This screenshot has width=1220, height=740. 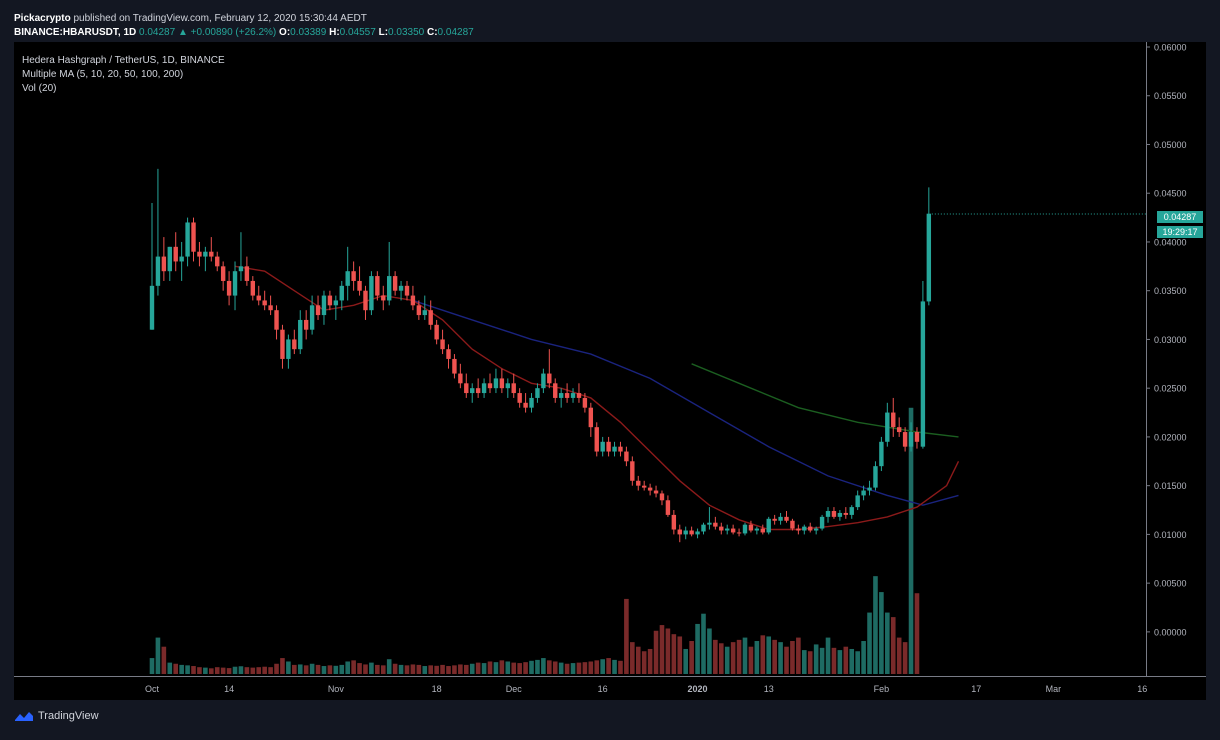 I want to click on x-tick-label-11: 16, so click(x=1142, y=689).